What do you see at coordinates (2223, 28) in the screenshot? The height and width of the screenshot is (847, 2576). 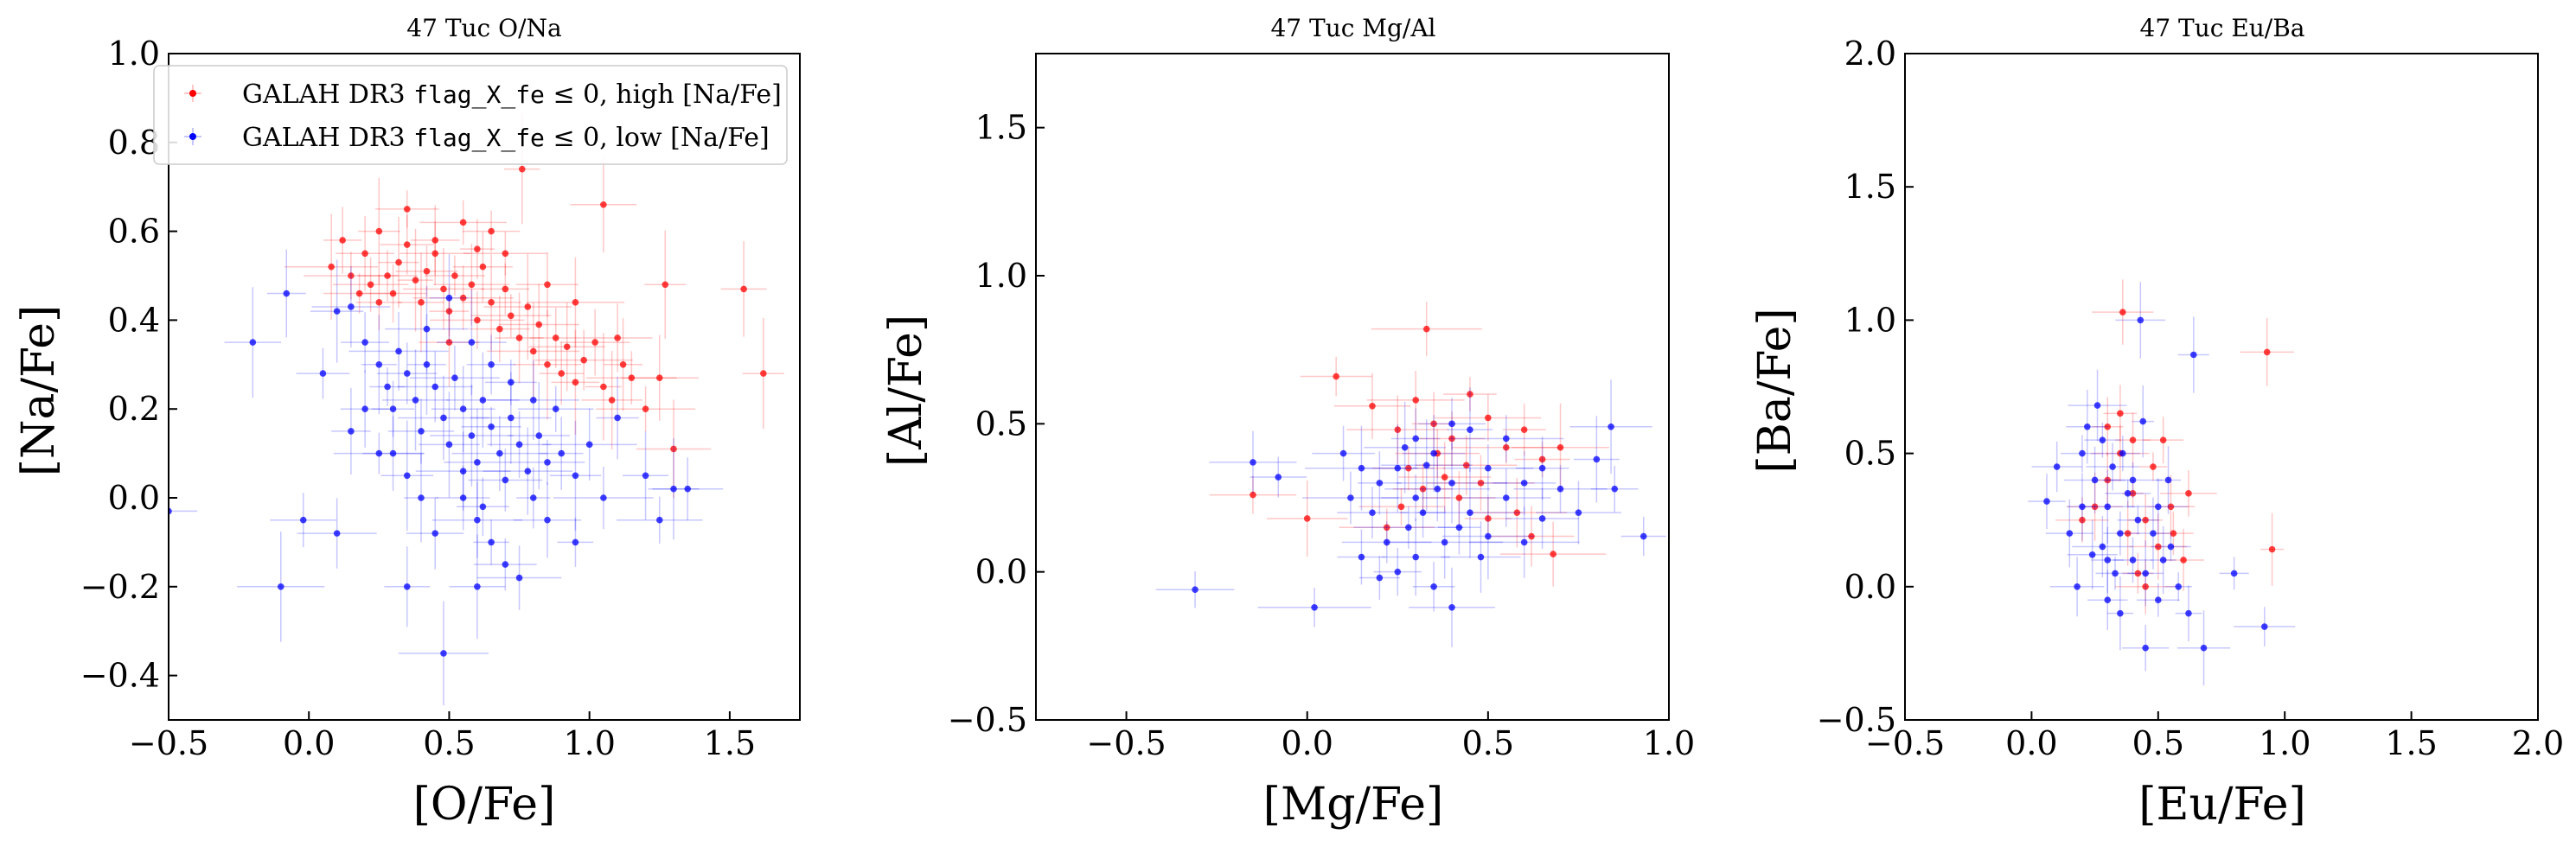 I see `panel-title: 47 Tuc Eu/Ba` at bounding box center [2223, 28].